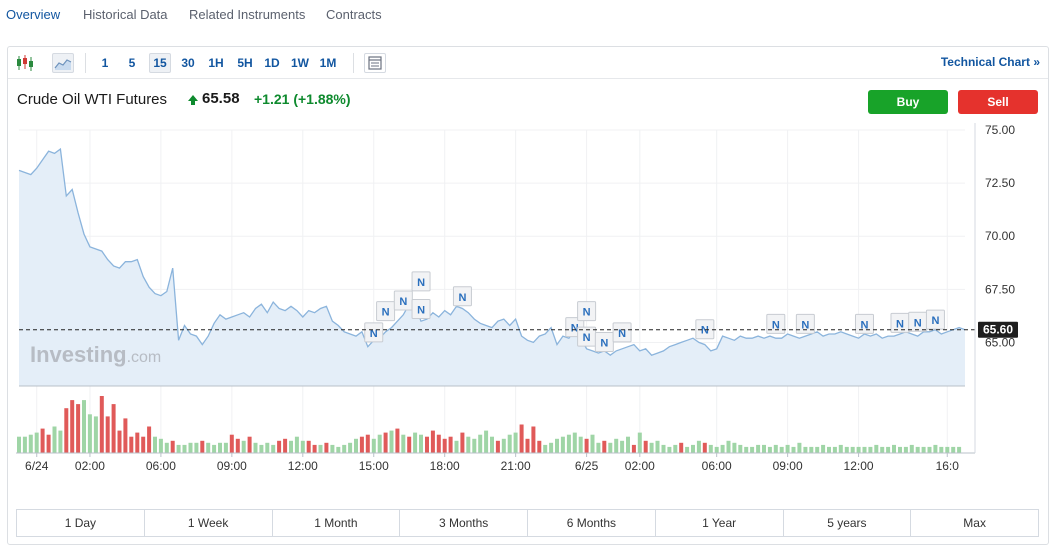 The image size is (1055, 549). Describe the element at coordinates (328, 63) in the screenshot. I see `timeframe-1m: 1M` at that location.